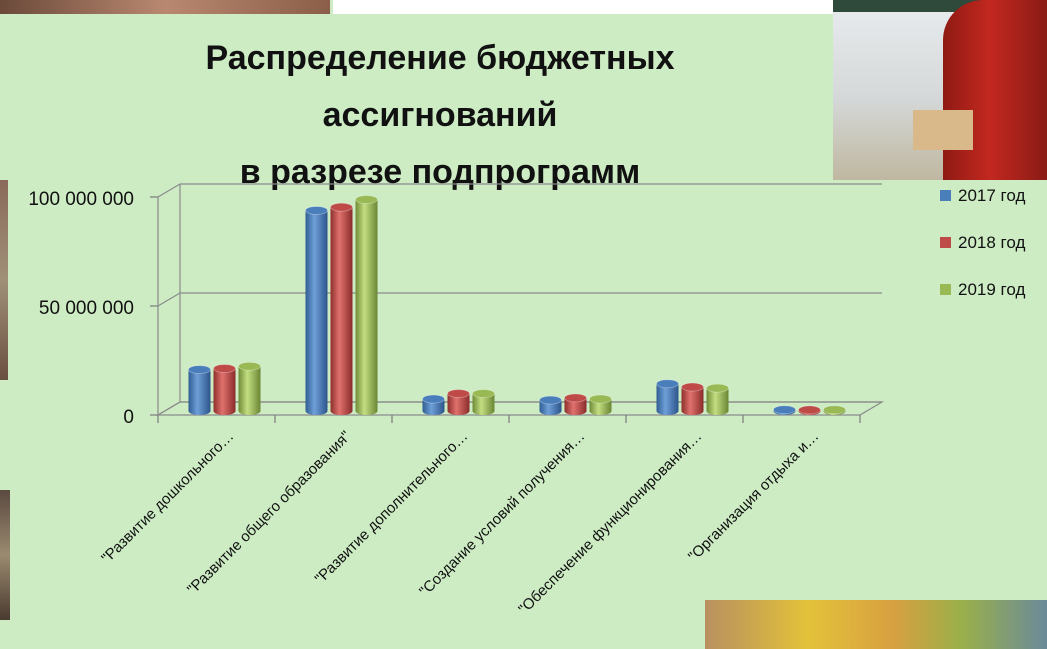 The height and width of the screenshot is (649, 1047). What do you see at coordinates (583, 7) in the screenshot?
I see `top-white-strip` at bounding box center [583, 7].